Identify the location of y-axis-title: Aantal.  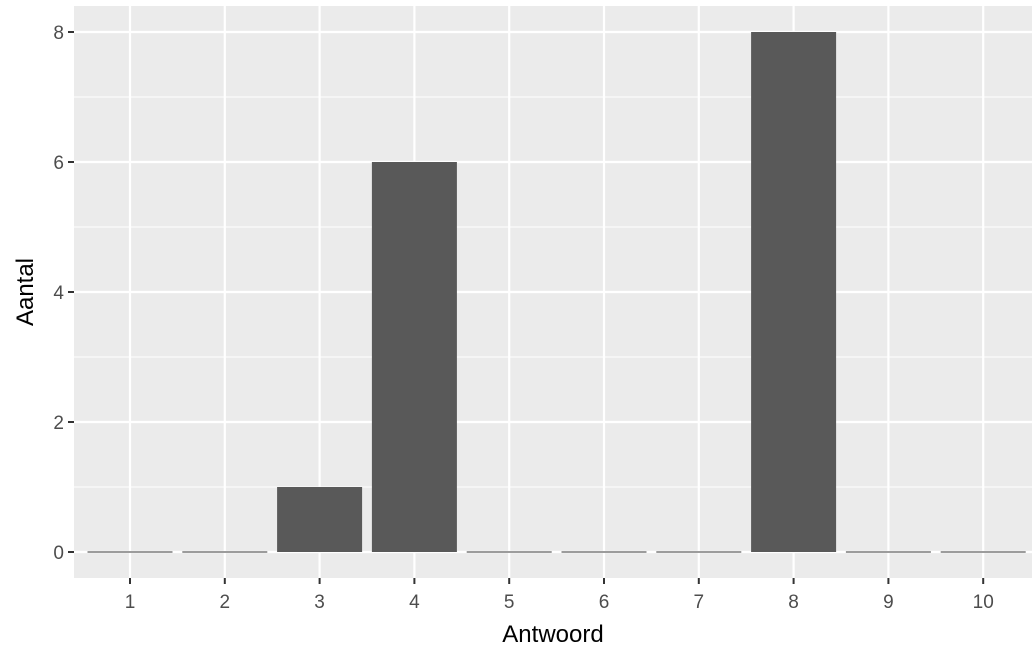
(25, 292).